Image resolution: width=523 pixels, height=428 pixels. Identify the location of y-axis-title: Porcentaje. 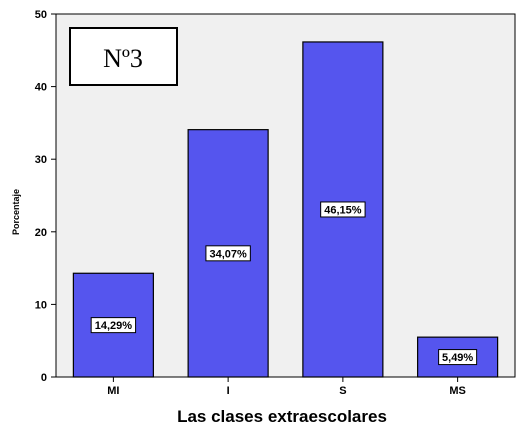
(16, 212).